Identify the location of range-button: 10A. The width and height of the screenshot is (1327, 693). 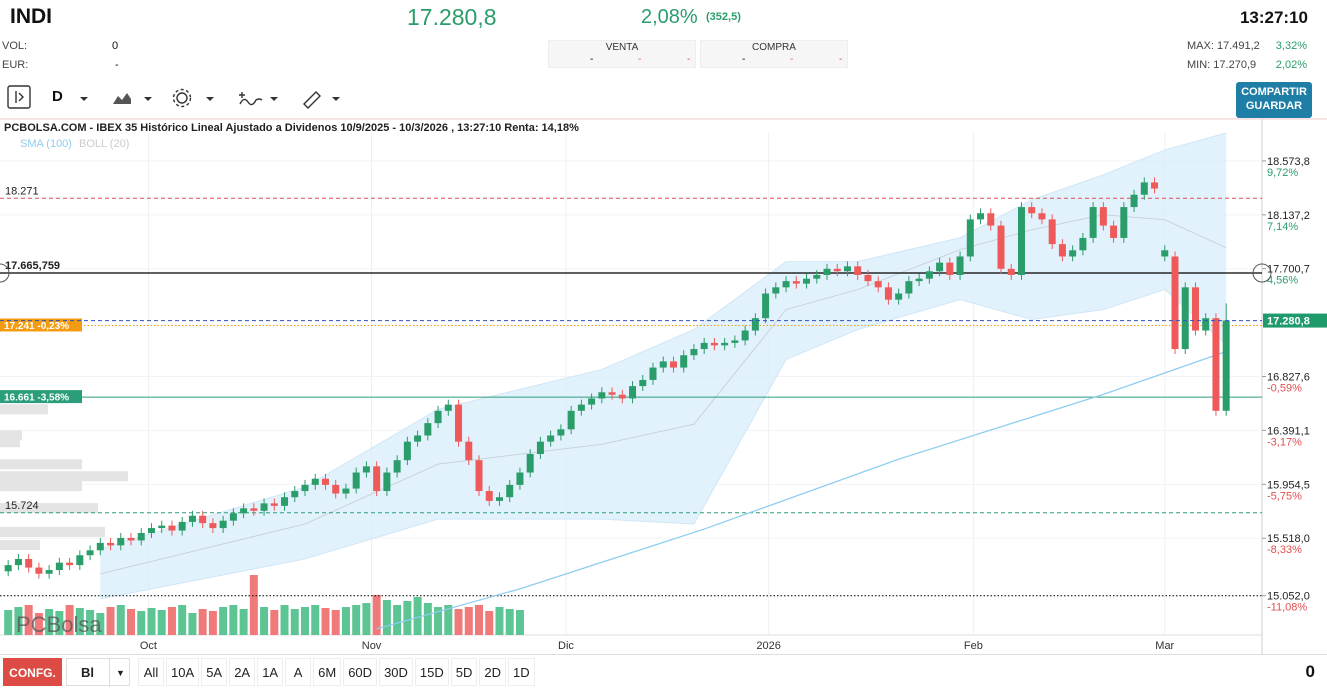
(183, 672).